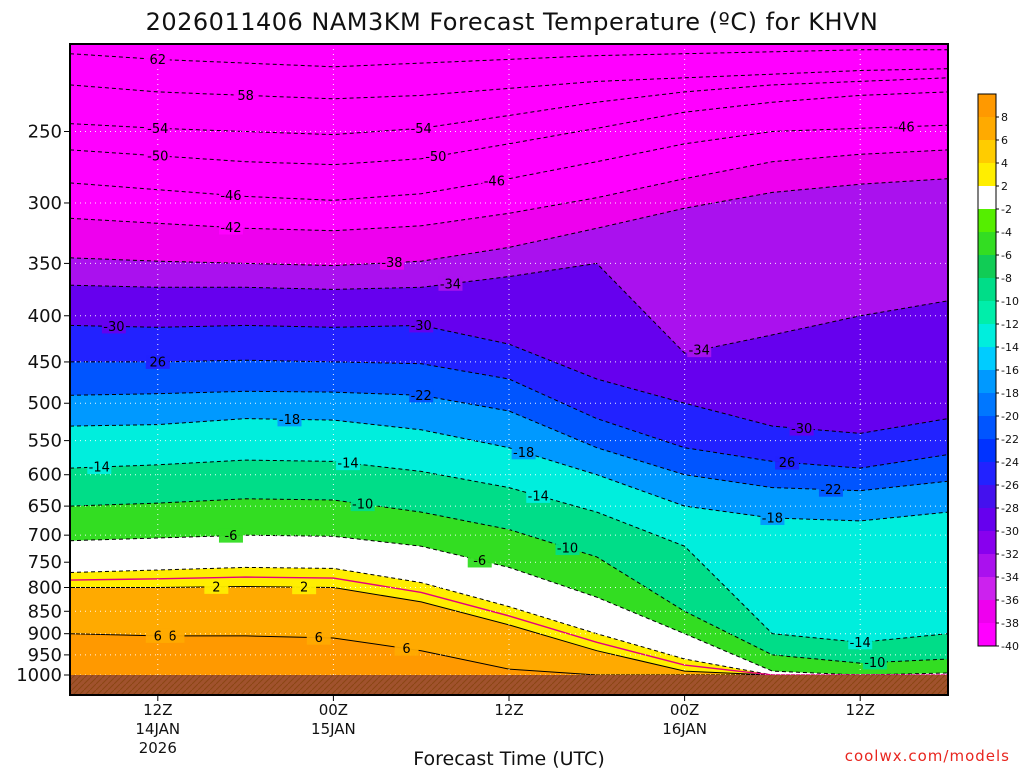 The image size is (1024, 768). What do you see at coordinates (684, 710) in the screenshot?
I see `x-tick-label: 00Z` at bounding box center [684, 710].